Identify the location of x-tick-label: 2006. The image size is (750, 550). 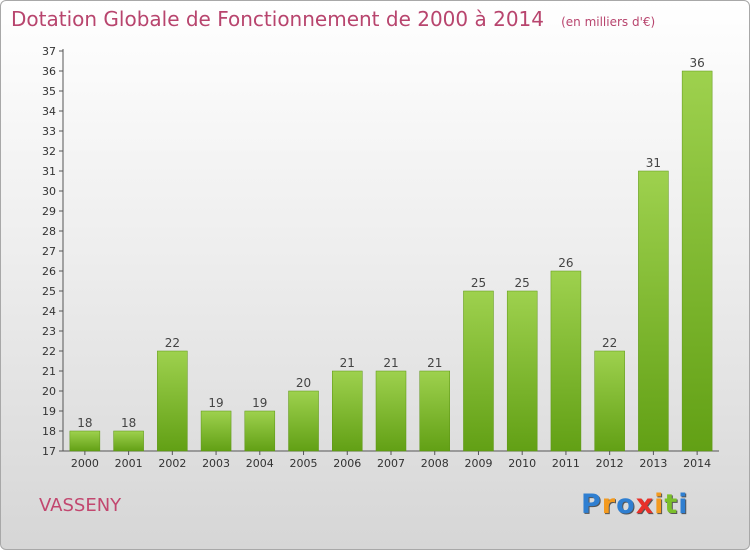
(347, 463).